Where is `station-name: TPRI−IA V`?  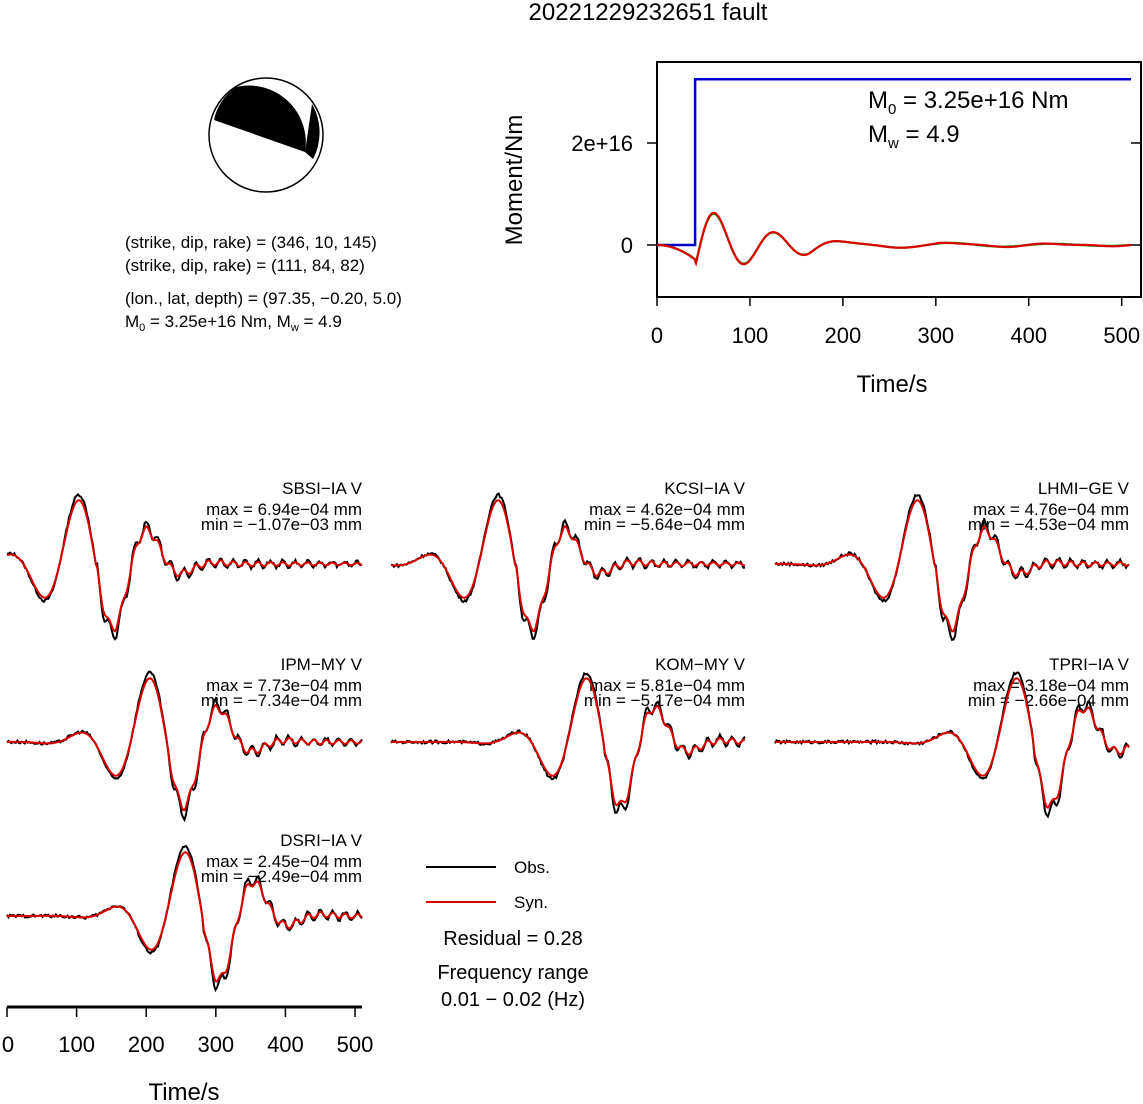
station-name: TPRI−IA V is located at coordinates (1089, 664).